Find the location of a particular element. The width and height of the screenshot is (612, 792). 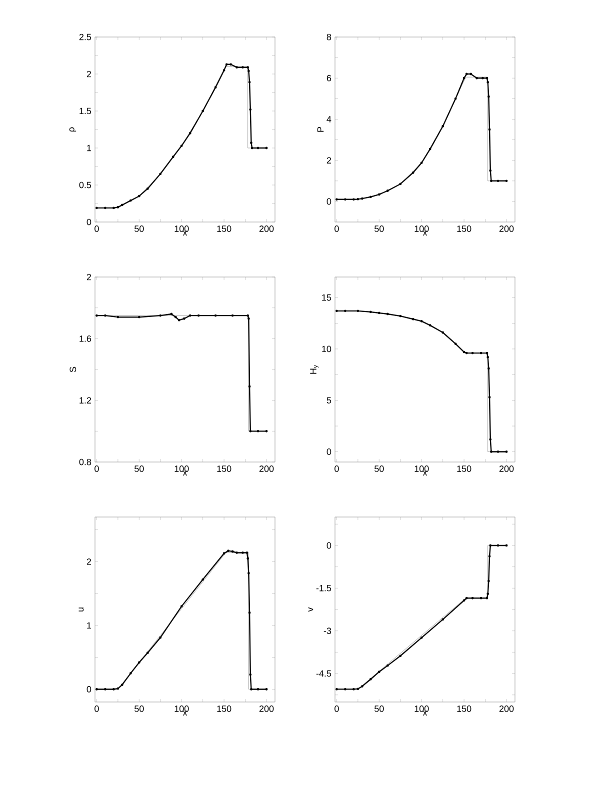

y-axis-title: H$_{y}$ is located at coordinates (314, 369).